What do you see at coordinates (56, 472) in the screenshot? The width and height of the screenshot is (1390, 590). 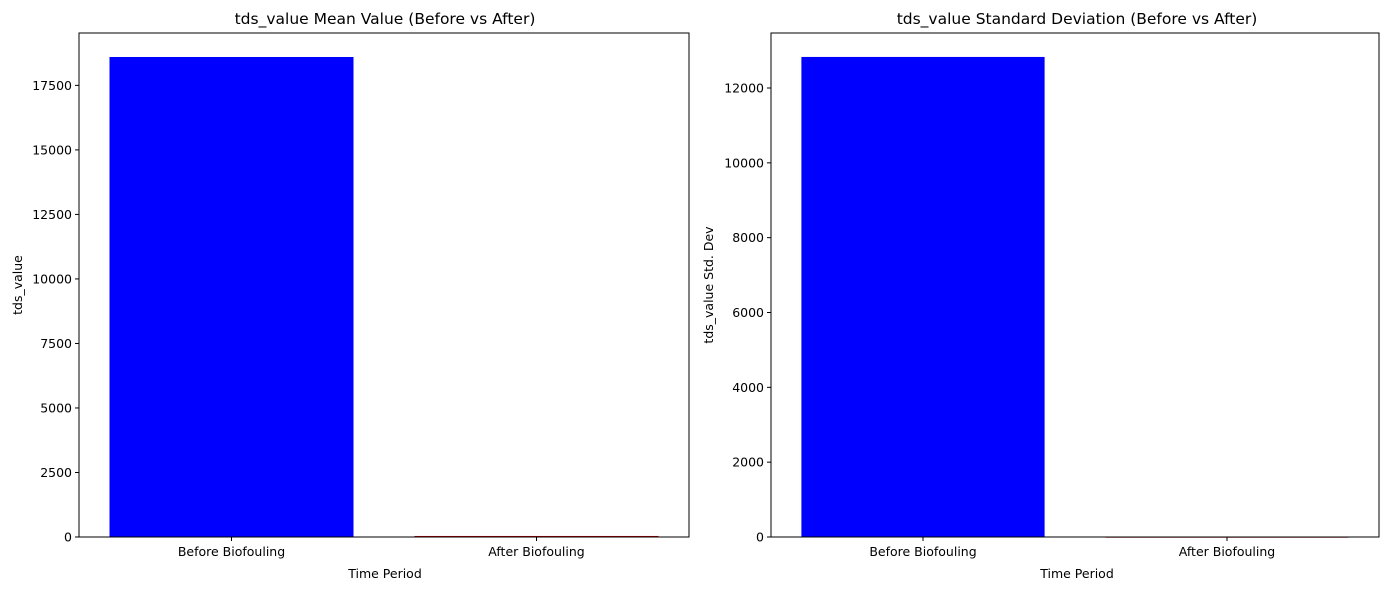 I see `y-tick-label: 2500` at bounding box center [56, 472].